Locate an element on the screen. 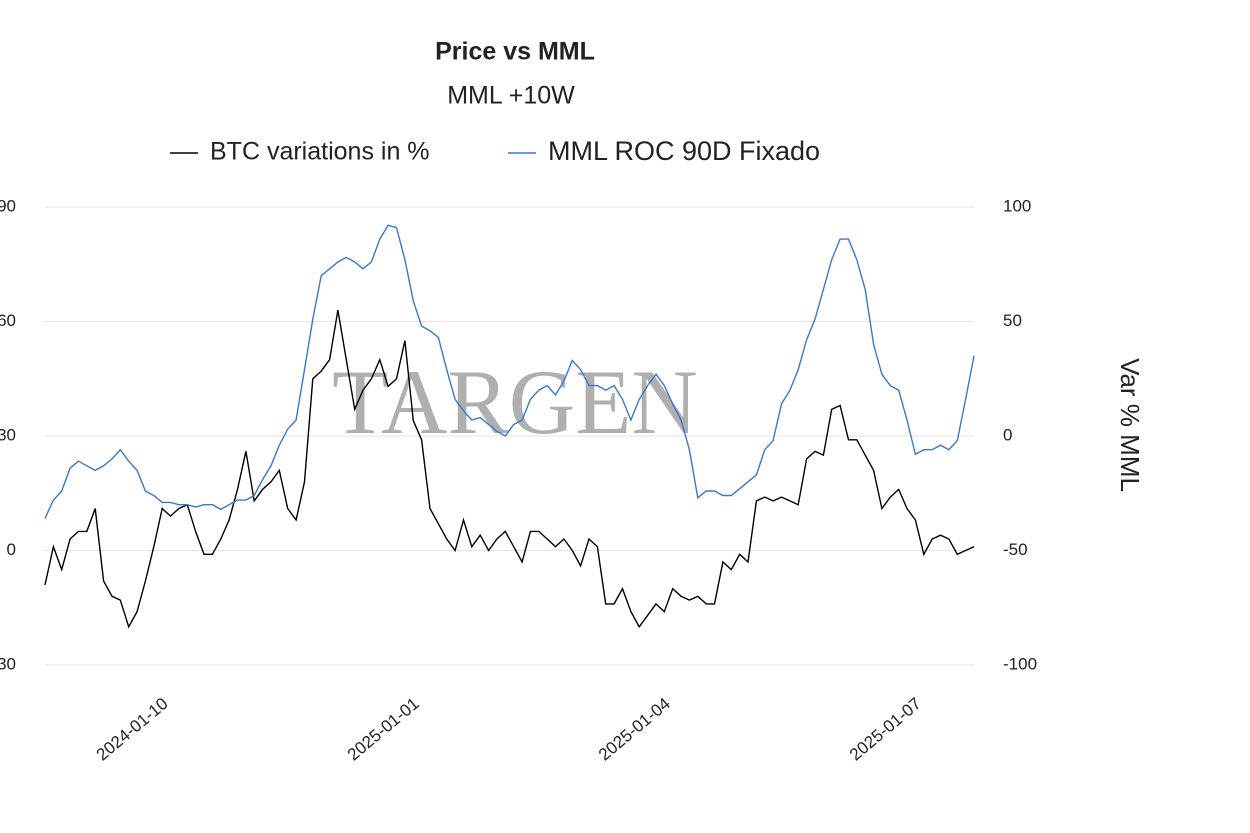 This screenshot has width=1250, height=833. x-tick-label: 2025-01-07 is located at coordinates (885, 729).